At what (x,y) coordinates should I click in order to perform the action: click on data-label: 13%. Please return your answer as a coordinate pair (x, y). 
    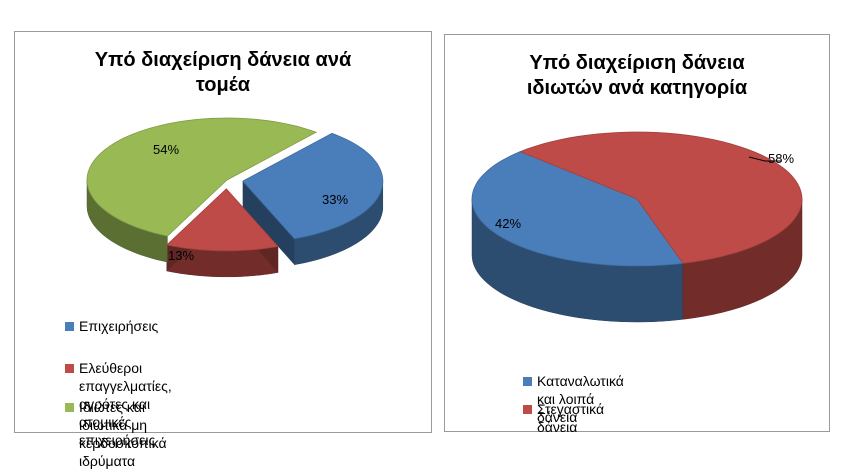
    Looking at the image, I should click on (181, 255).